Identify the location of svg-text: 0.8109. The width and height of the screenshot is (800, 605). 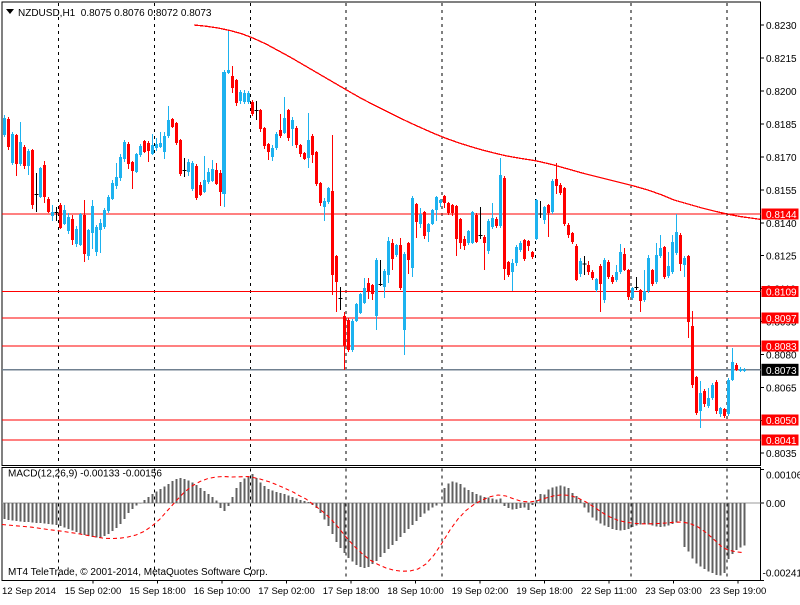
(781, 293).